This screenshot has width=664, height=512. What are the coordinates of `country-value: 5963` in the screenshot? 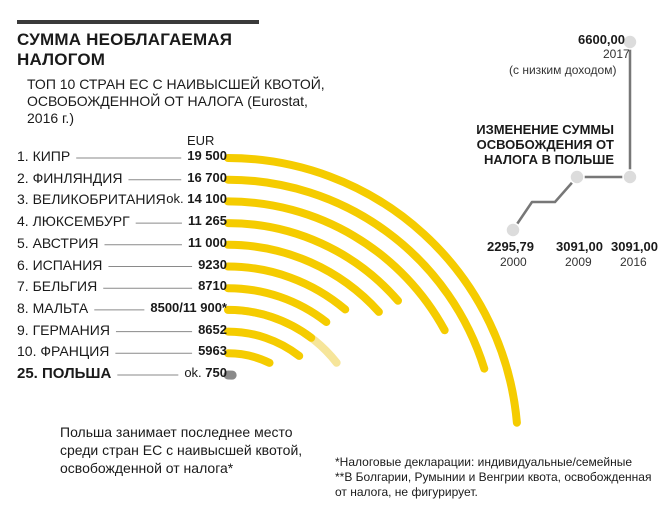 It's located at (212, 351).